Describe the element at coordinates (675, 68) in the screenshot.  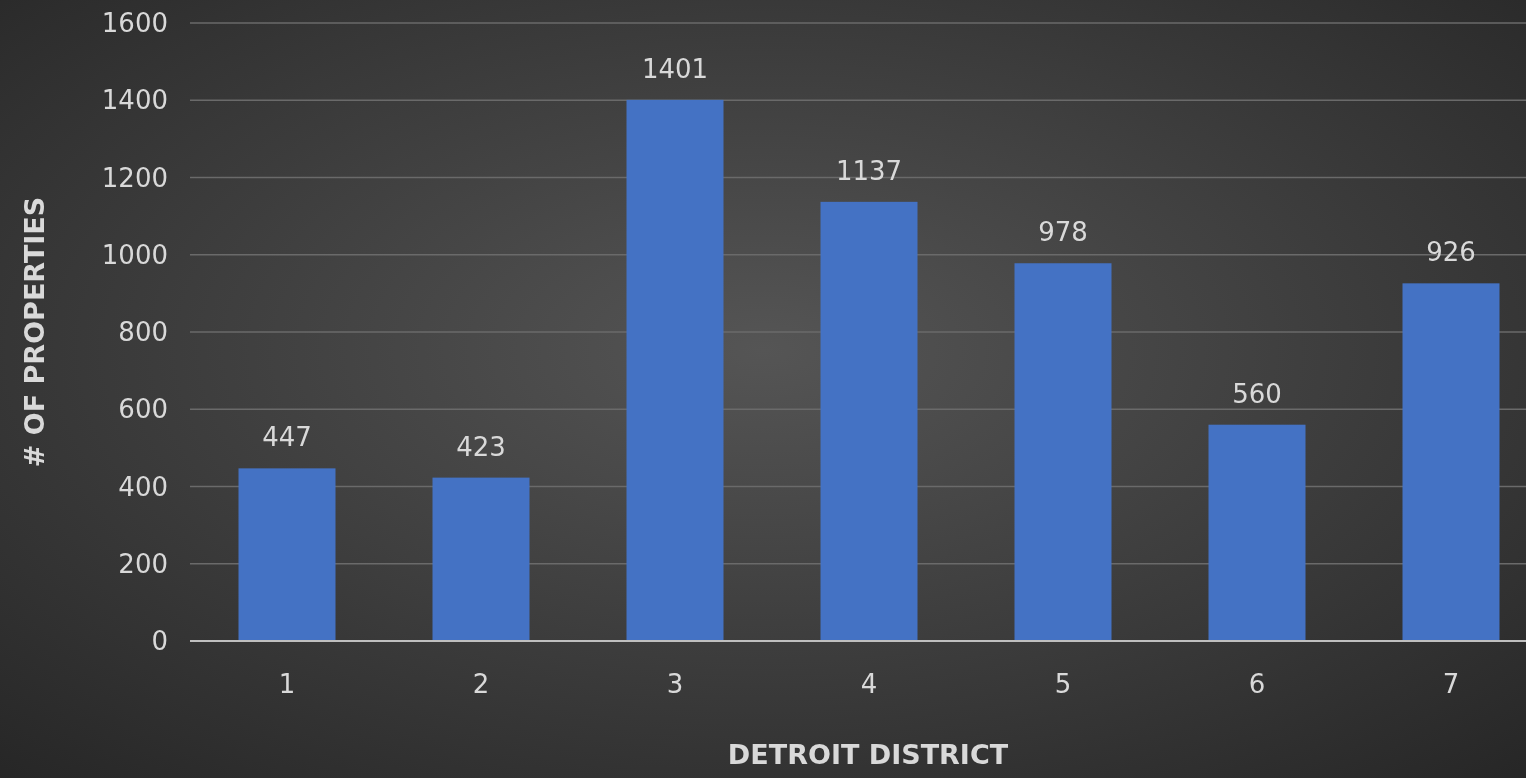
I see `data-label: 1401` at that location.